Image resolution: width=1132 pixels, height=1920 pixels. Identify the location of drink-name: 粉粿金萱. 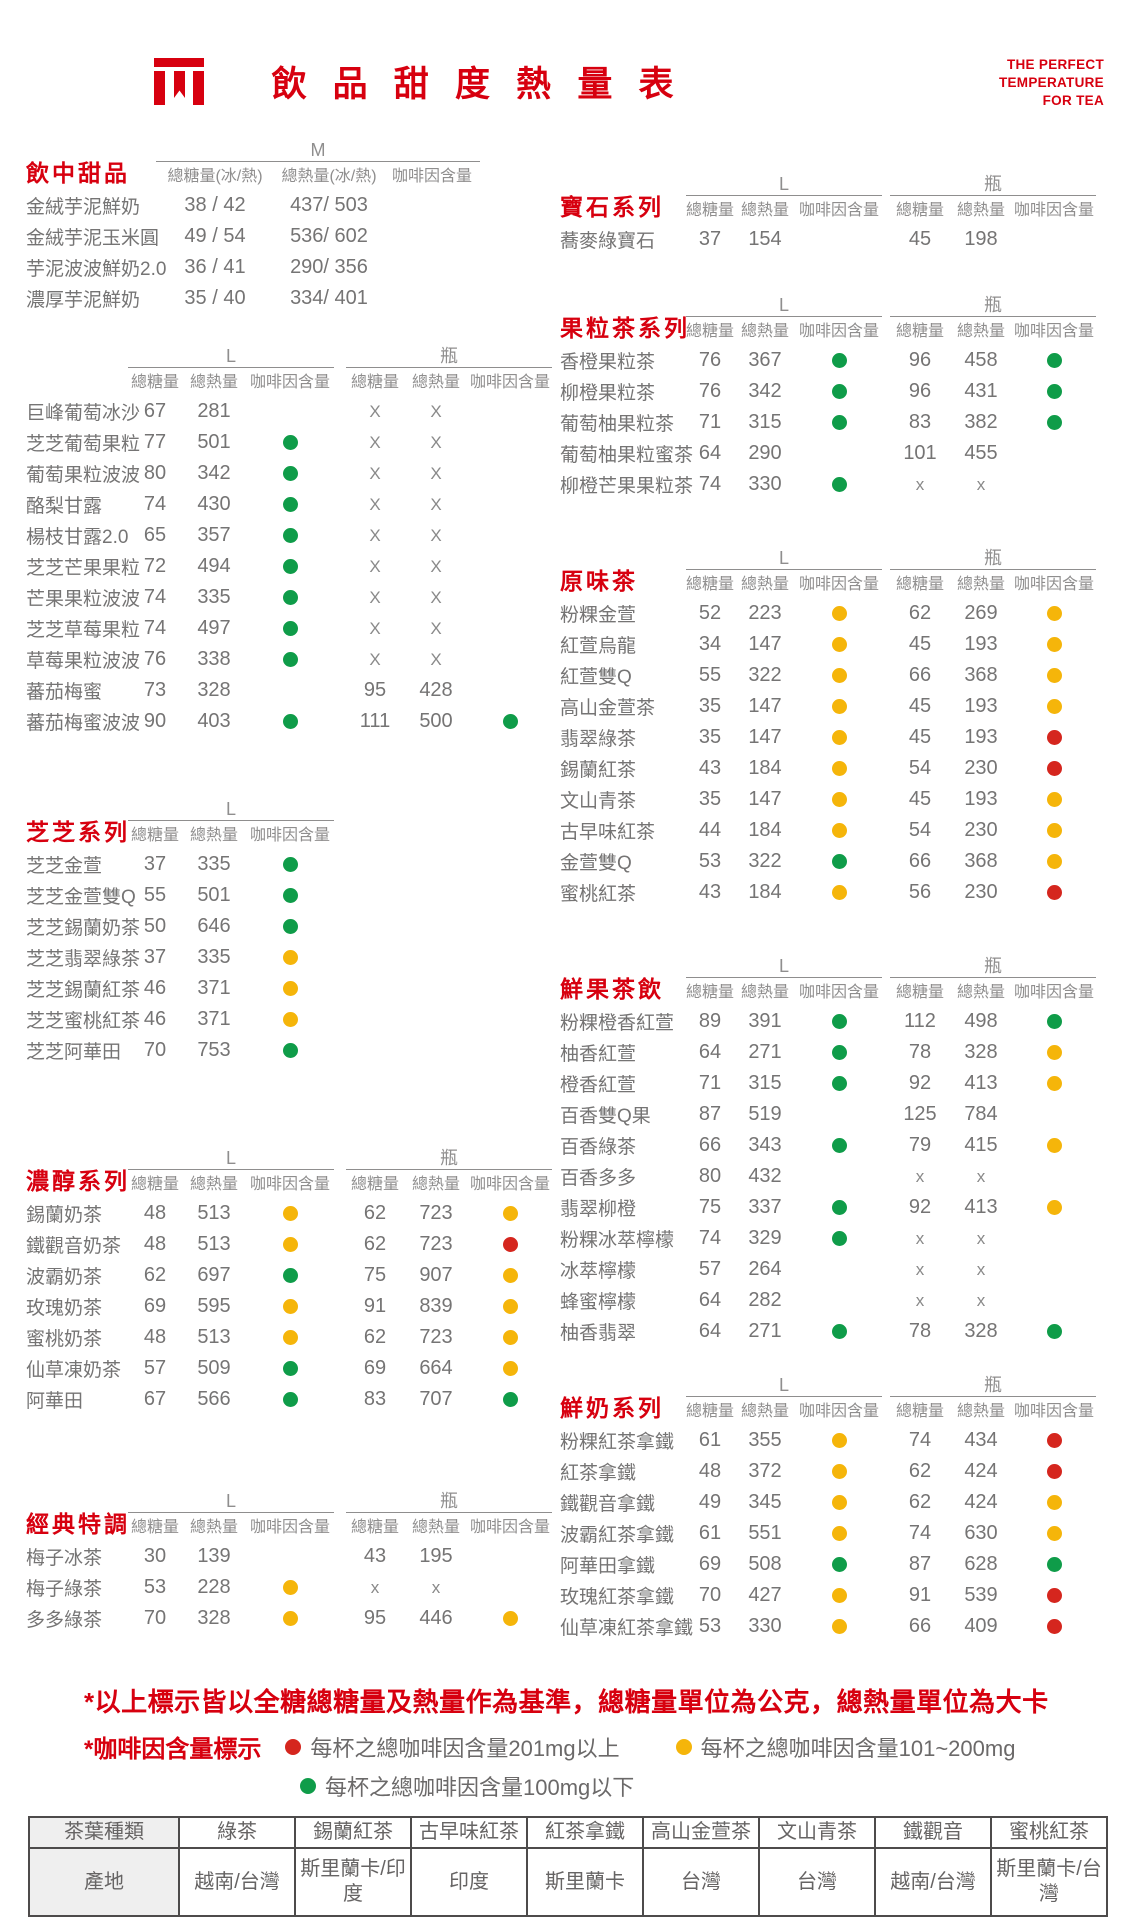
(598, 615).